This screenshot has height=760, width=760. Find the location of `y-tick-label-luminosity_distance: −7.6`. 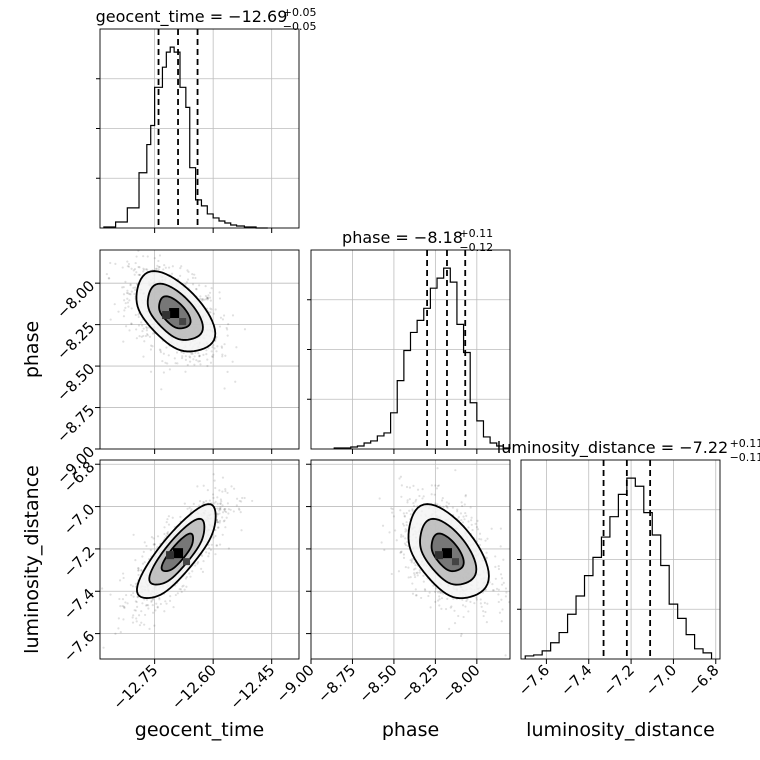

y-tick-label-luminosity_distance: −7.6 is located at coordinates (79, 646).